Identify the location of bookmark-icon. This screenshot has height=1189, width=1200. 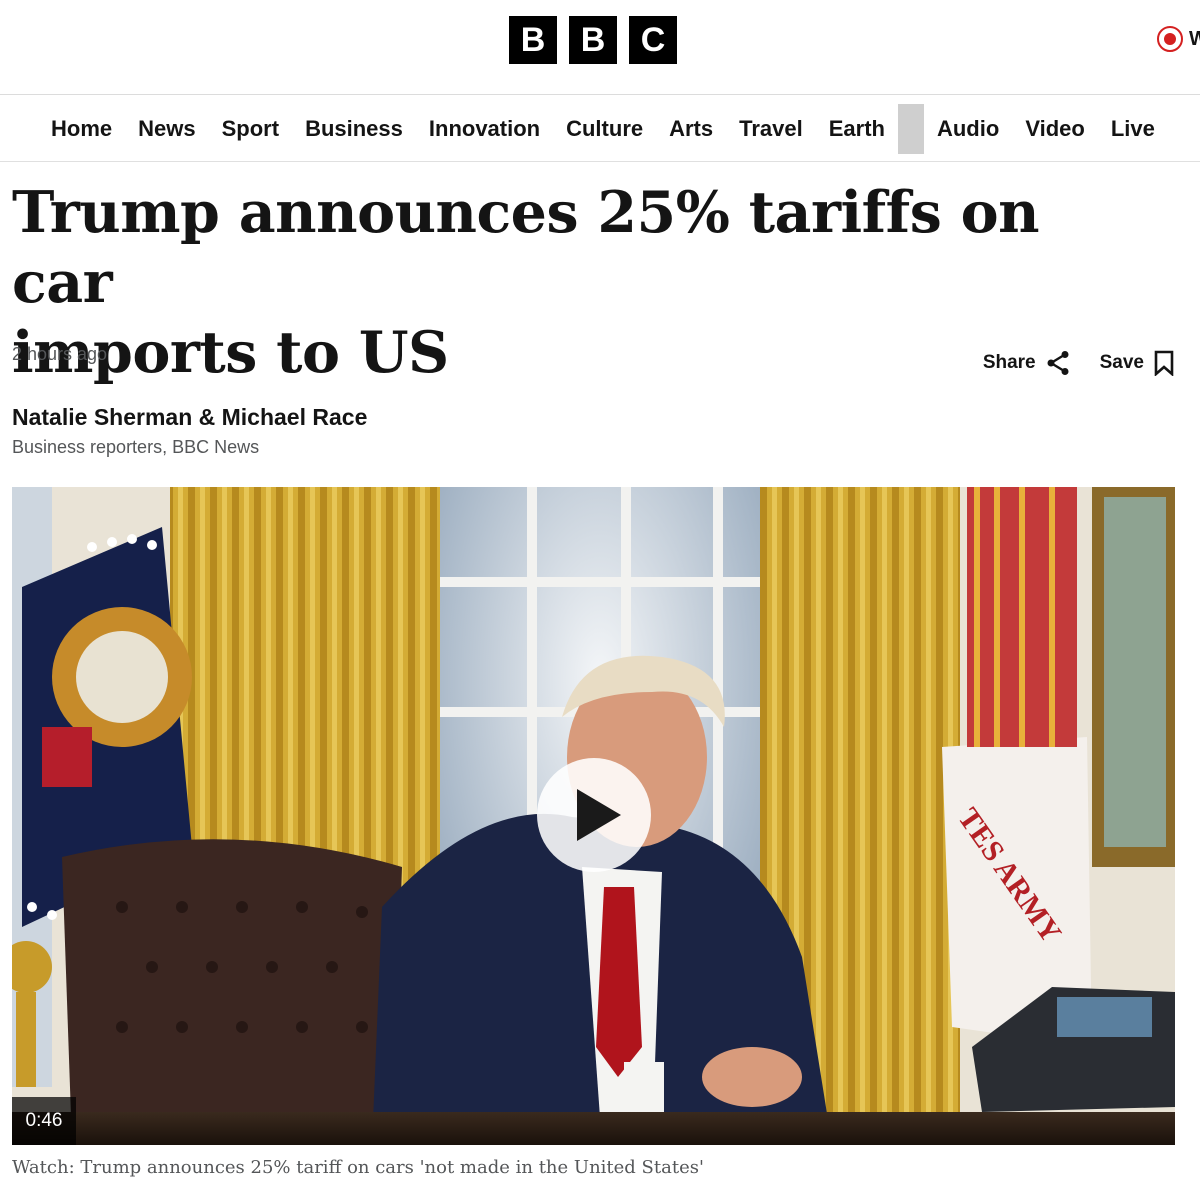
(1164, 363).